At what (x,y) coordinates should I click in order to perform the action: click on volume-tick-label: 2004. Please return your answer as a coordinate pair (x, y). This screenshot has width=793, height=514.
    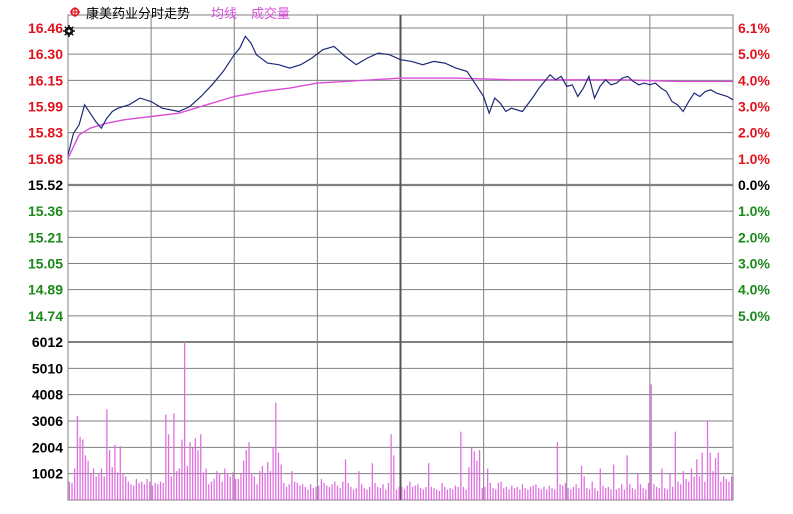
    Looking at the image, I should click on (47, 447).